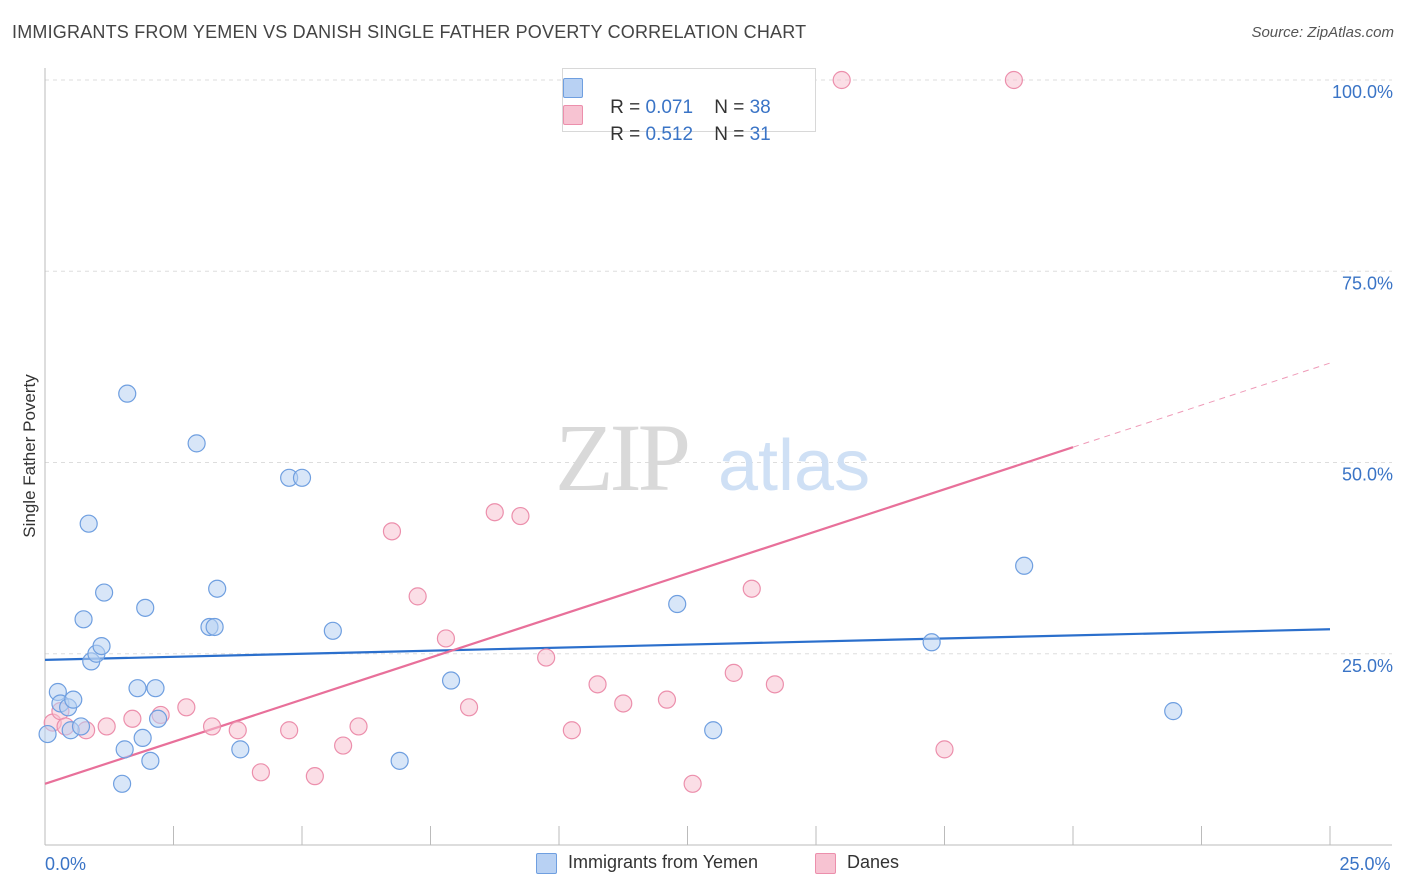 The height and width of the screenshot is (892, 1406). I want to click on y-tick-label: 100.0%, so click(1362, 92).